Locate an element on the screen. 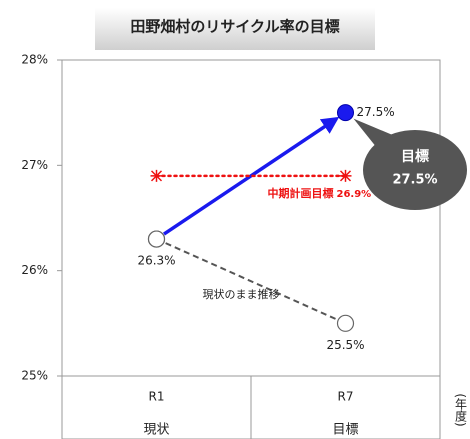 Image resolution: width=470 pixels, height=439 pixels. y-tick-label: 25% is located at coordinates (34, 376).